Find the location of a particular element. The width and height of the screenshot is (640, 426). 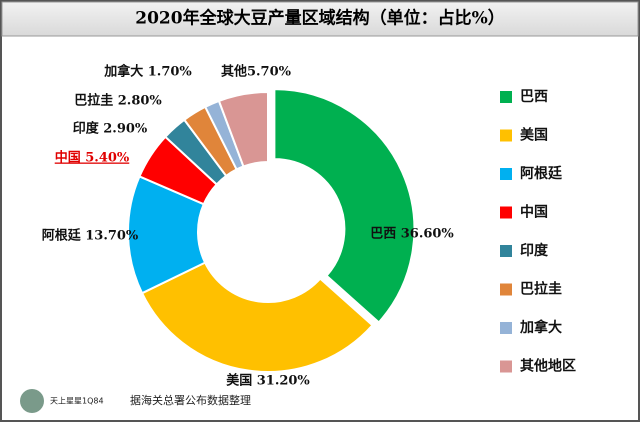

data-label: 美国 31.20% is located at coordinates (268, 381).